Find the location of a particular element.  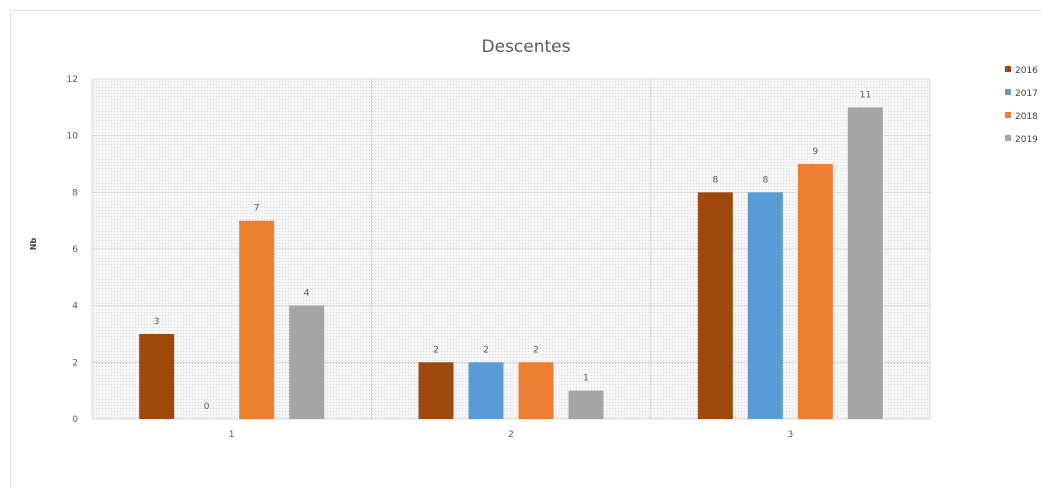

data-label-2019-cat-3: 11 is located at coordinates (865, 95).